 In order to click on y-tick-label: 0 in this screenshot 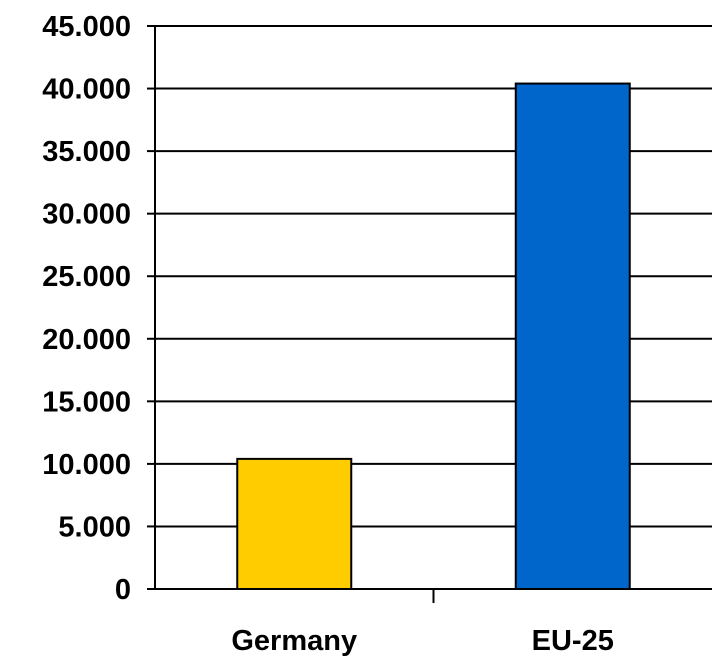, I will do `click(123, 590)`.